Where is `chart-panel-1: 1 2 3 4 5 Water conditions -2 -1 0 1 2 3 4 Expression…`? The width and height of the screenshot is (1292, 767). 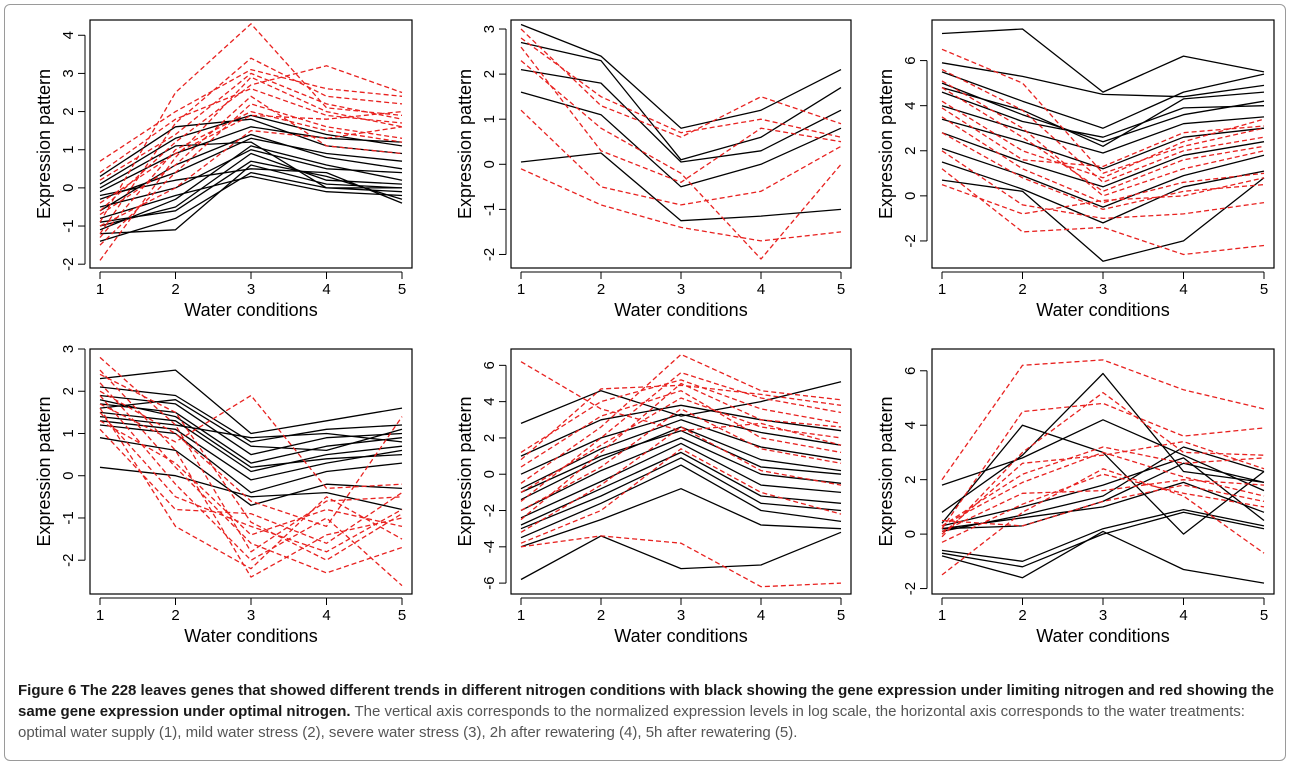
chart-panel-1: 1 2 3 4 5 Water conditions -2 -1 0 1 2 3 4 Expression… is located at coordinates (223, 169).